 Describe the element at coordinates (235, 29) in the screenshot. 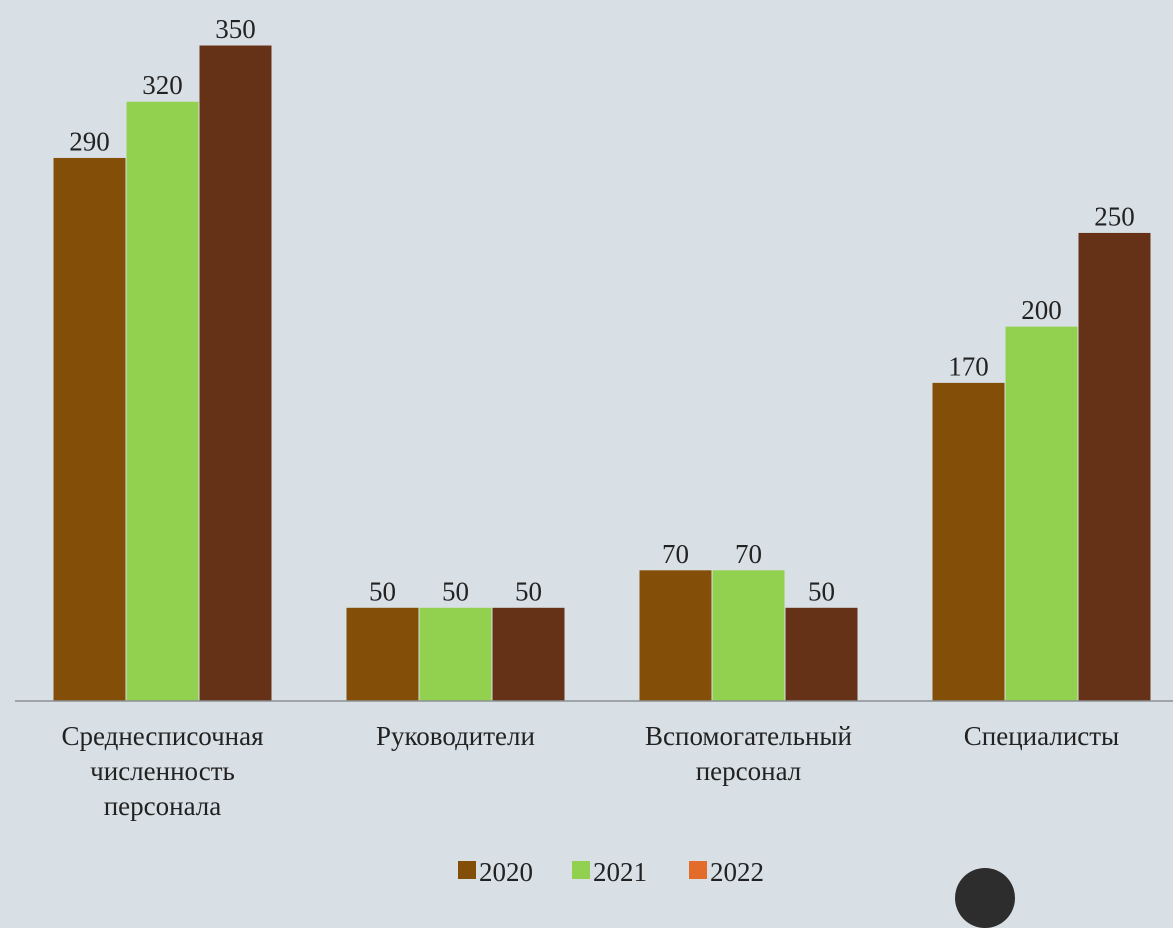

I see `data-label: 350` at that location.